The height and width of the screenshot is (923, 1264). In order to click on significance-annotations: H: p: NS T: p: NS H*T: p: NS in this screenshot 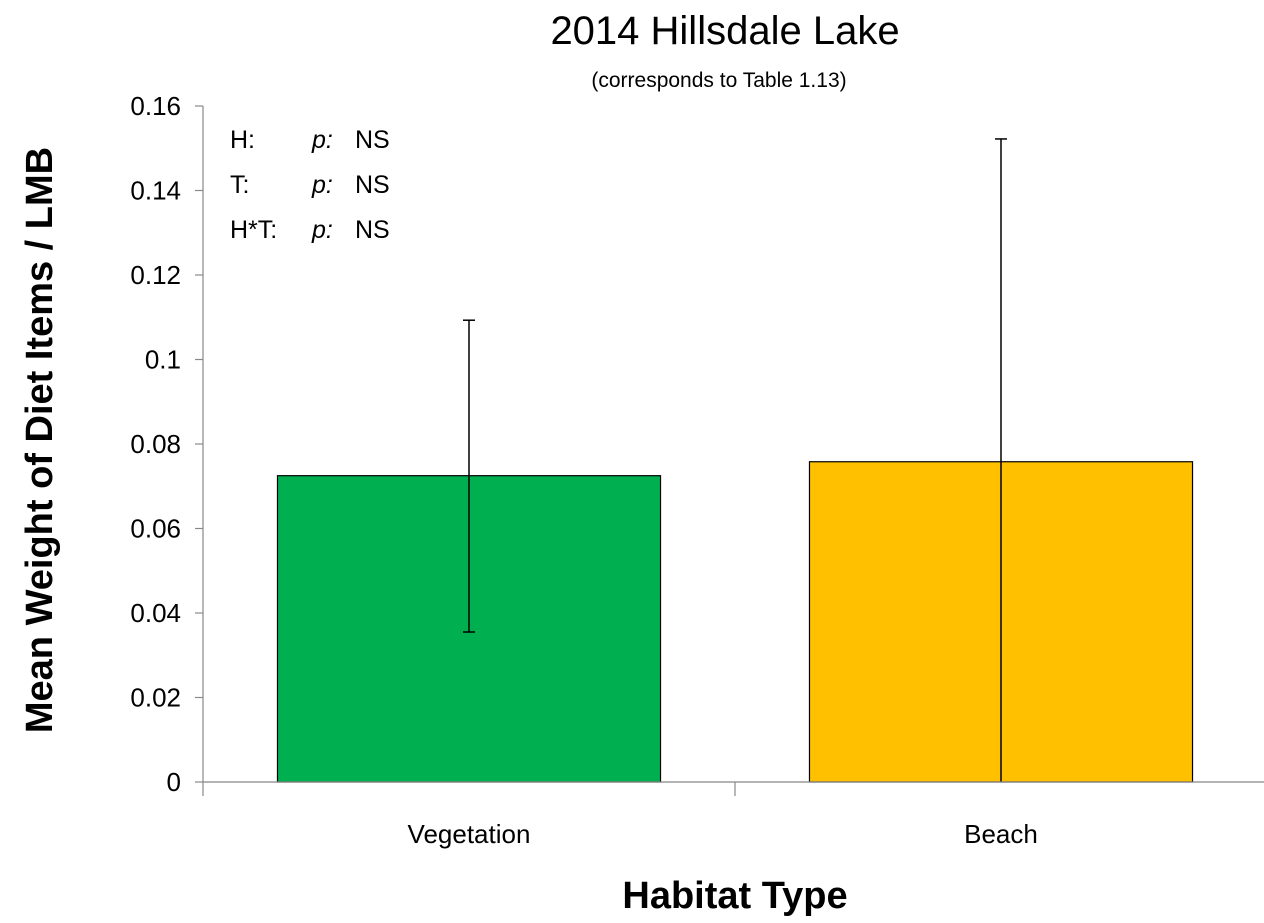, I will do `click(310, 185)`.